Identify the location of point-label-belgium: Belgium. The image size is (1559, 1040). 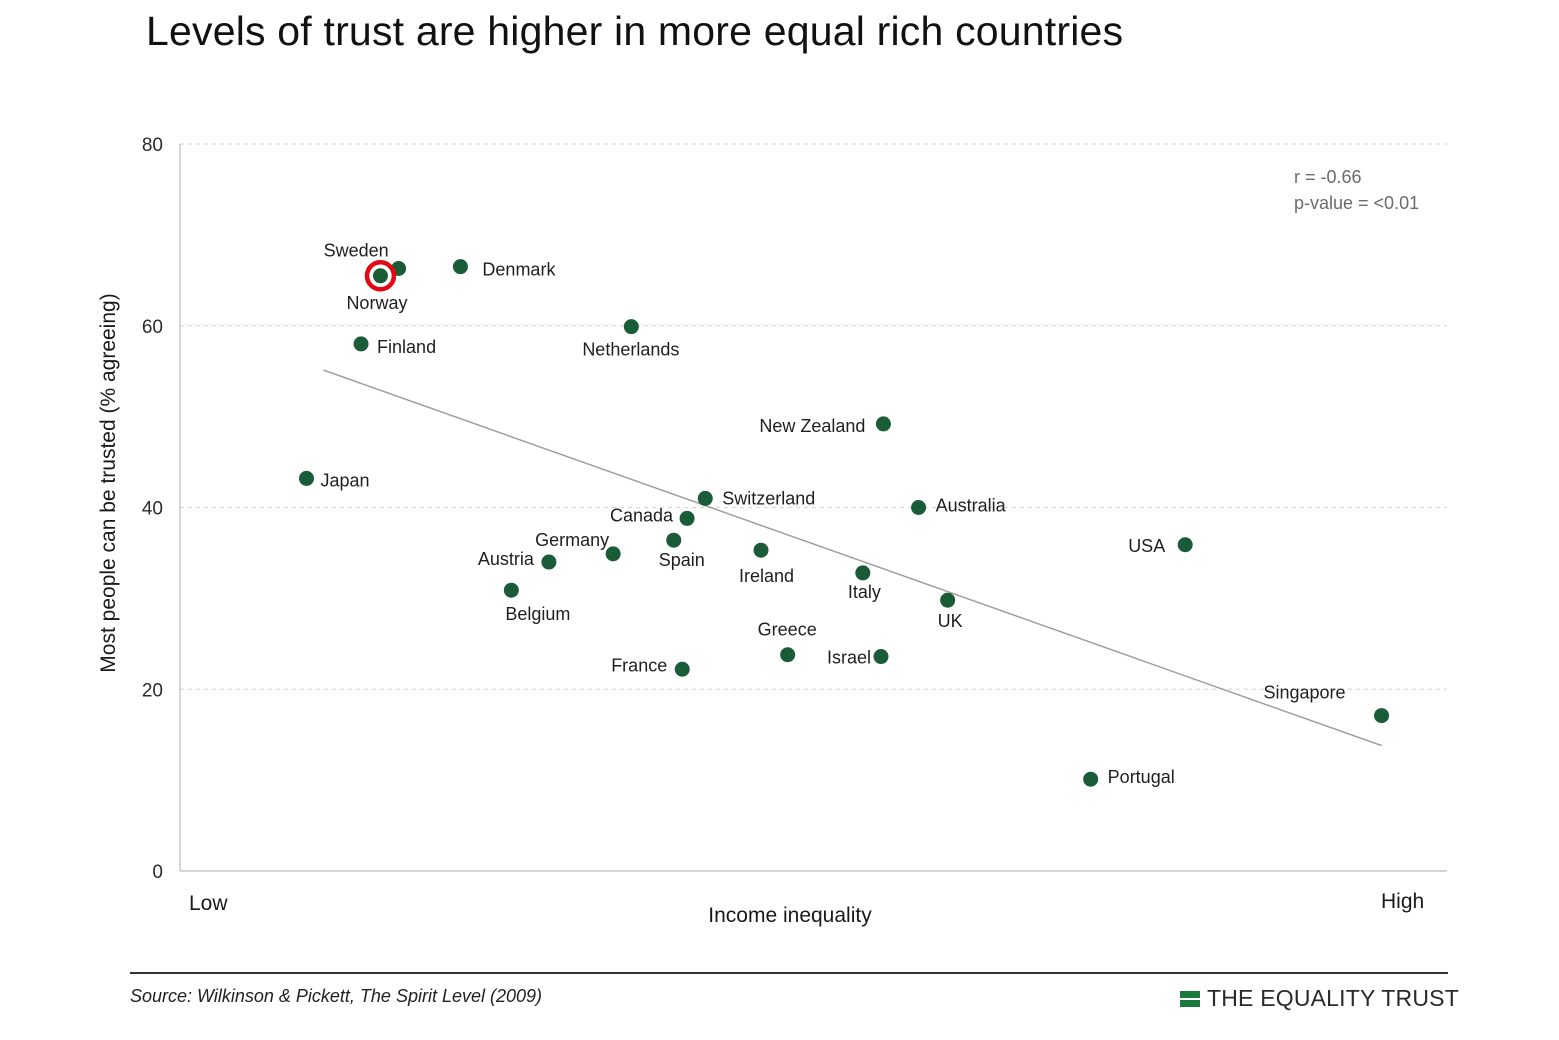
(537, 614).